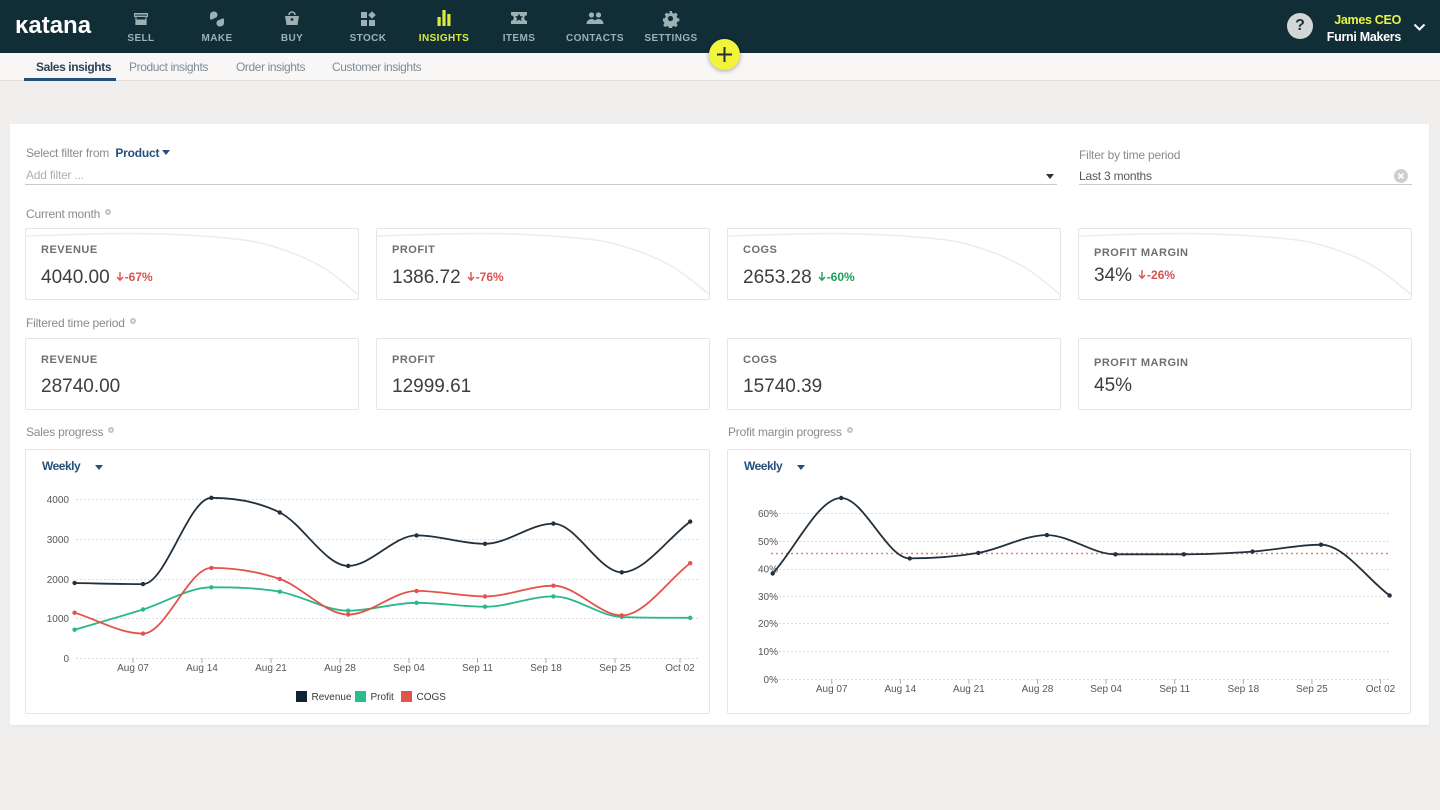 This screenshot has height=810, width=1440. I want to click on svg-text: 20%, so click(768, 624).